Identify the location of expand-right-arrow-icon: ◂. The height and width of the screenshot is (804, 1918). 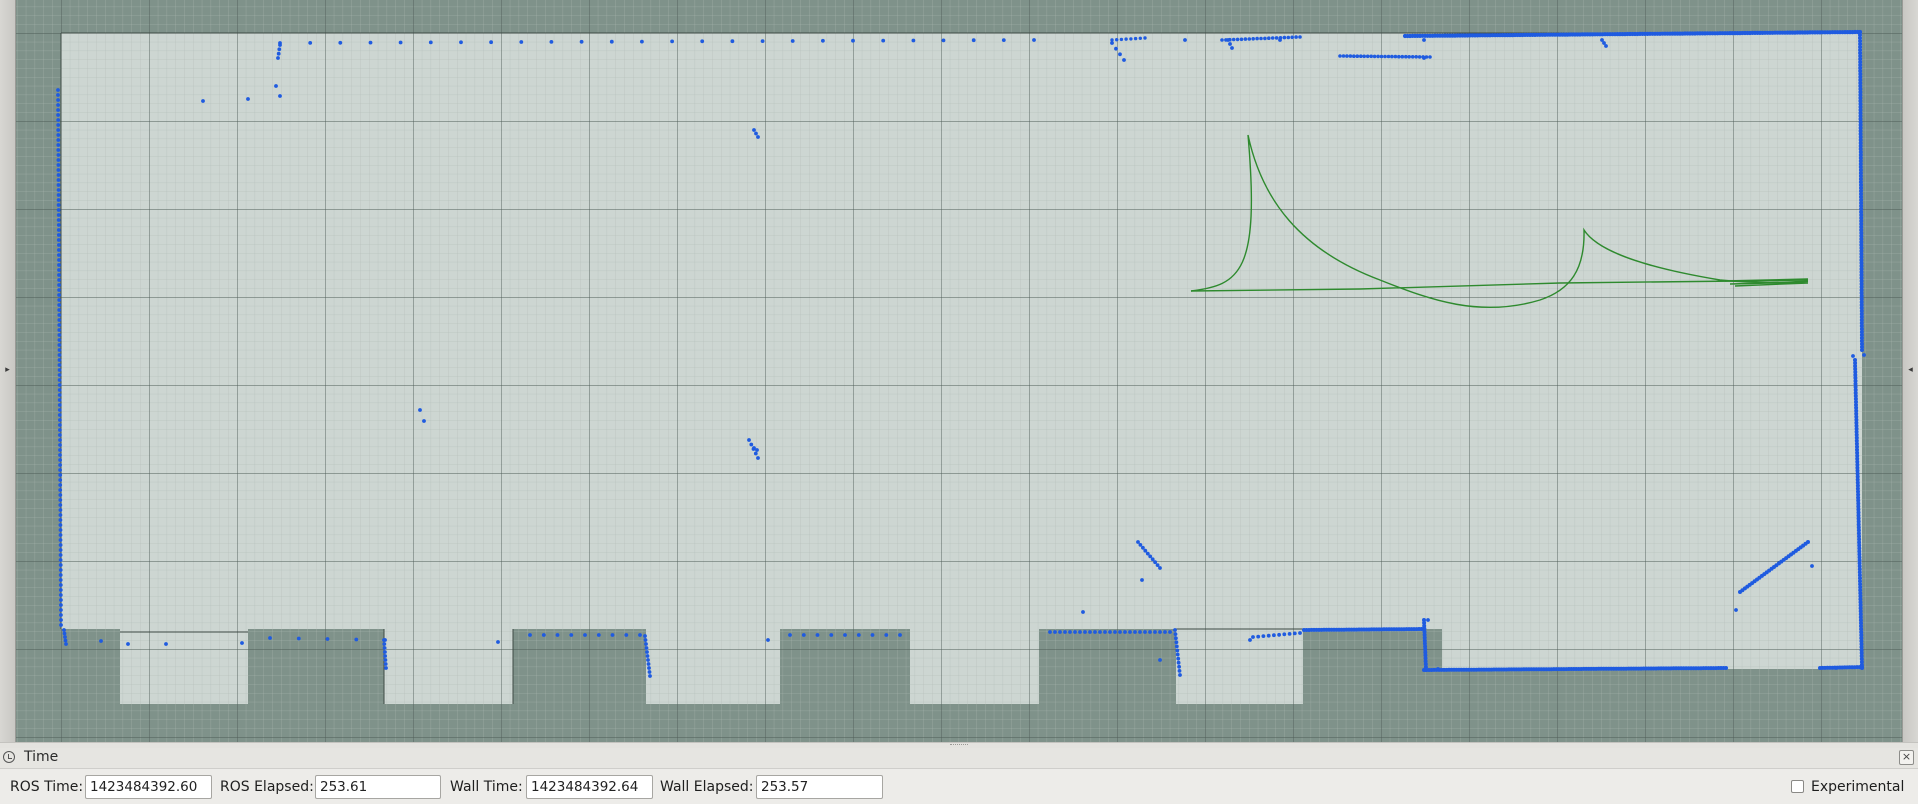
(1910, 370).